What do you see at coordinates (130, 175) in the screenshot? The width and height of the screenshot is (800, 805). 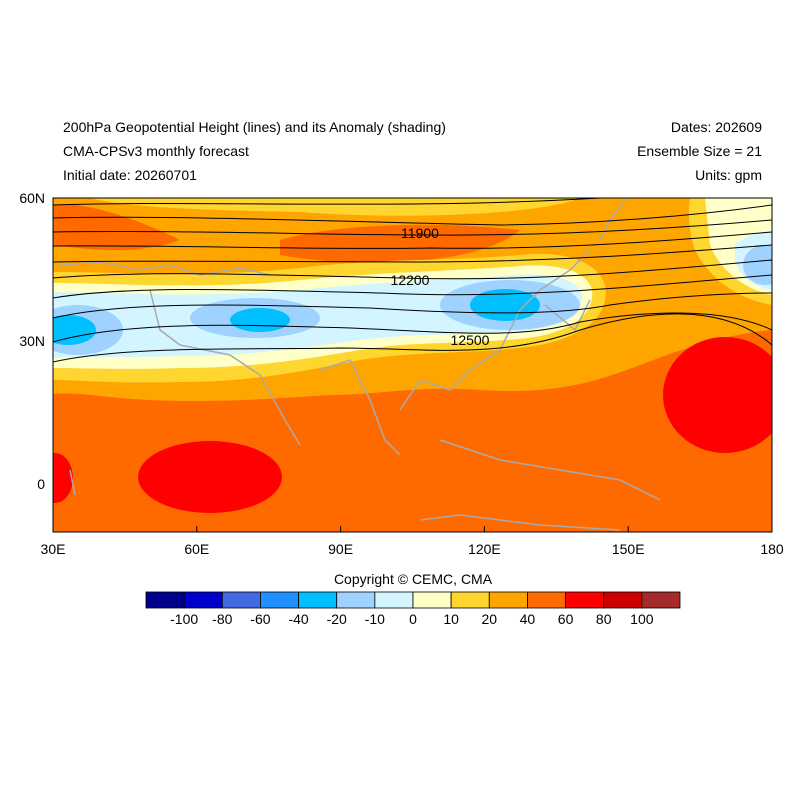 I see `initial-date: Initial date: 20260701` at bounding box center [130, 175].